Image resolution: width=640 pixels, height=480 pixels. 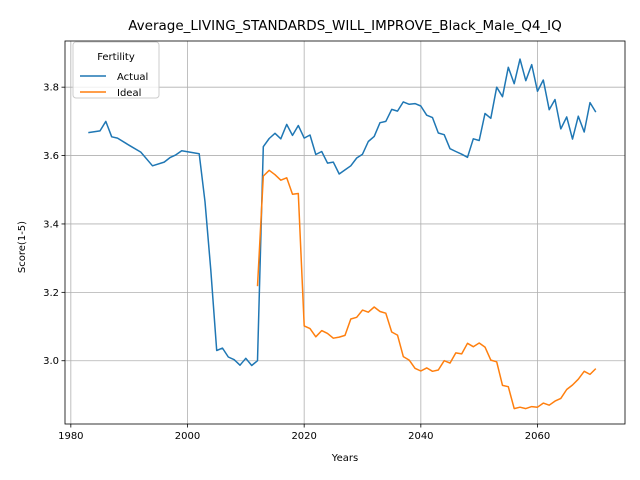 I want to click on x-tick-label: 1980, so click(x=70, y=436).